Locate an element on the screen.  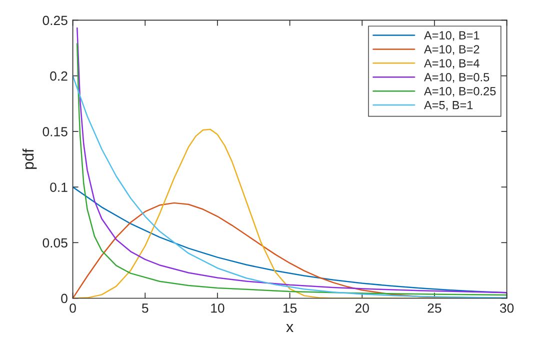
x-tick-label: 20 is located at coordinates (362, 308).